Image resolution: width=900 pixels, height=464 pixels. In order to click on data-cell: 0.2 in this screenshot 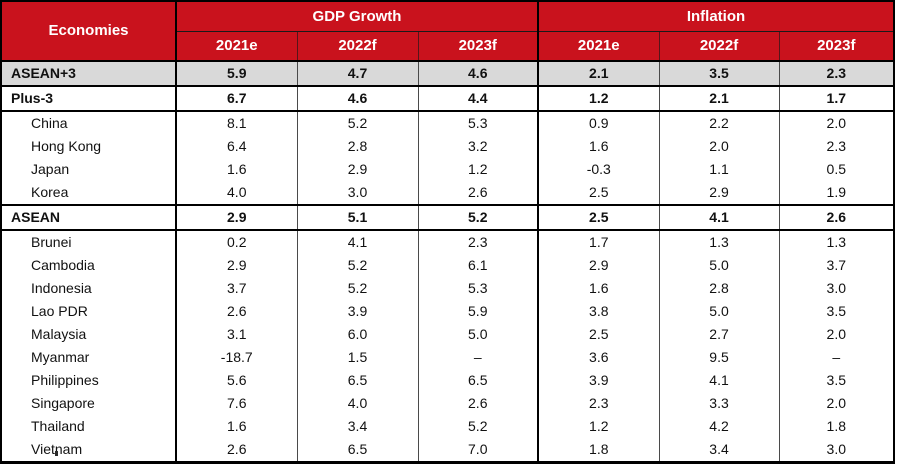, I will do `click(236, 242)`.